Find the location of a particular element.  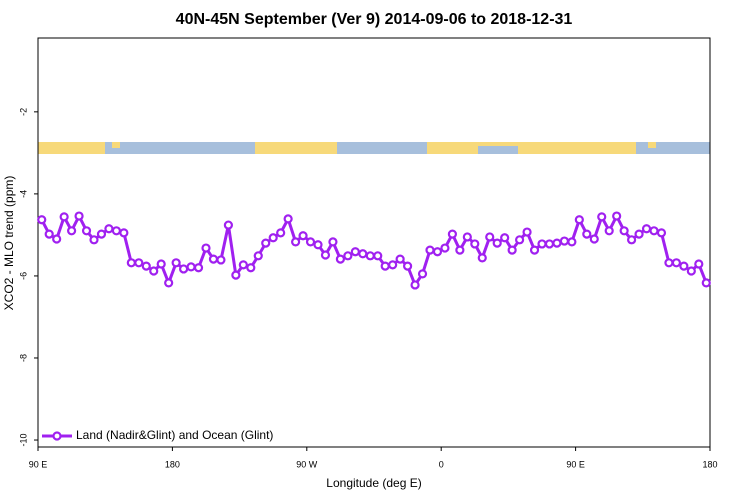

ocean-strip is located at coordinates (498, 150).